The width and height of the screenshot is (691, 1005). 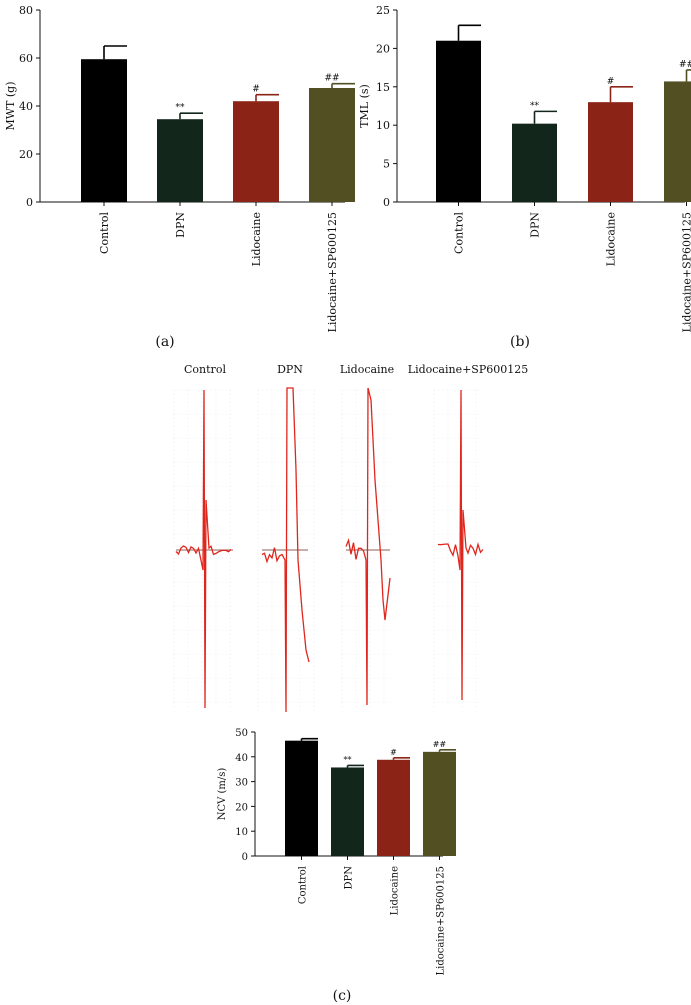 What do you see at coordinates (468, 369) in the screenshot?
I see `trace-label-lidocaine-sp600125: Lidocaine+SP600125` at bounding box center [468, 369].